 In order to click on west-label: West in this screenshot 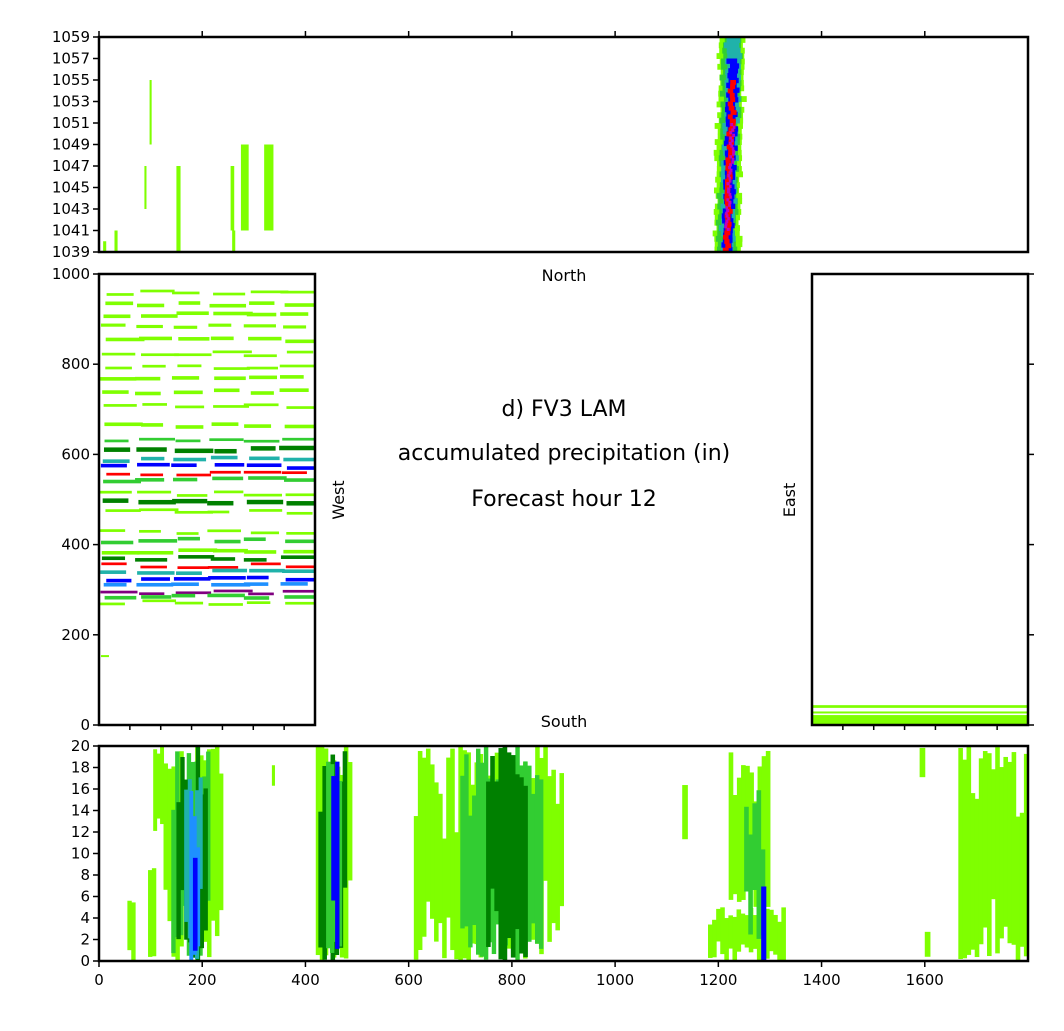, I will do `click(338, 499)`.